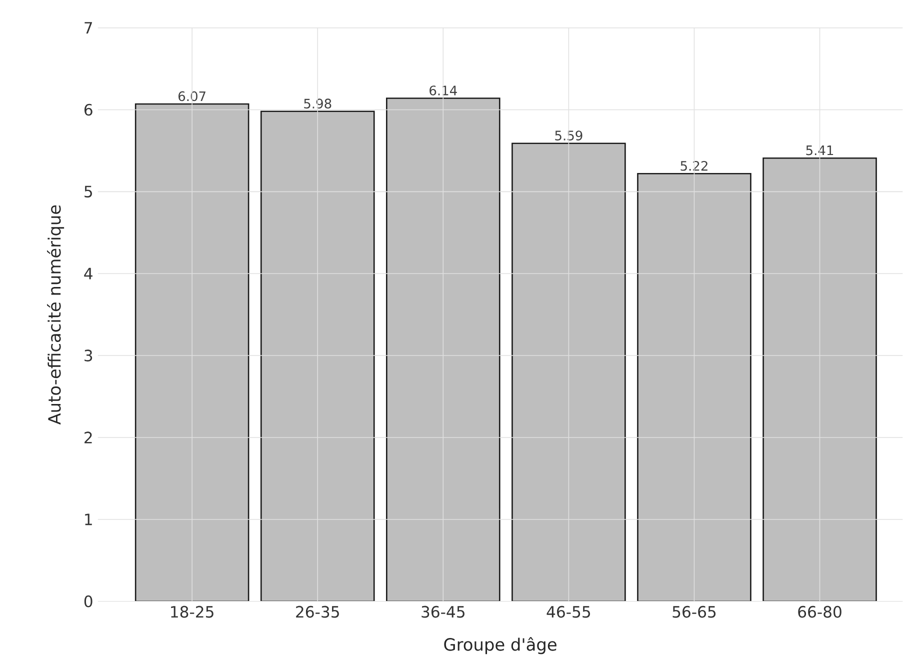 The image size is (903, 660). What do you see at coordinates (318, 103) in the screenshot?
I see `data-label: 5.98` at bounding box center [318, 103].